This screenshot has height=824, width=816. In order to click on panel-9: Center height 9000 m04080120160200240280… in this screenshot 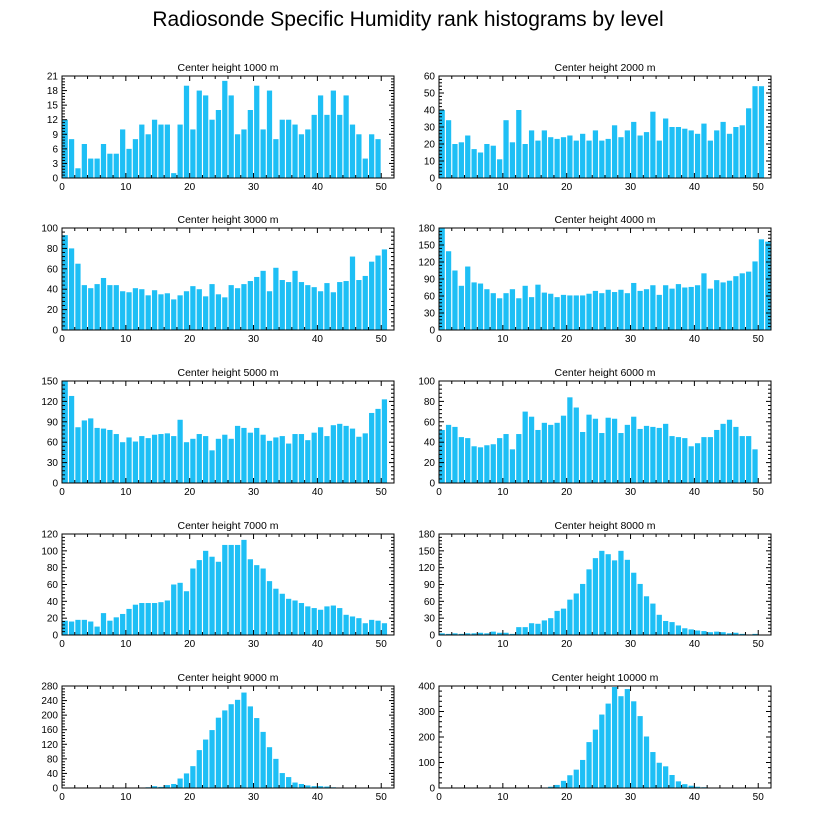, I will do `click(218, 737)`.